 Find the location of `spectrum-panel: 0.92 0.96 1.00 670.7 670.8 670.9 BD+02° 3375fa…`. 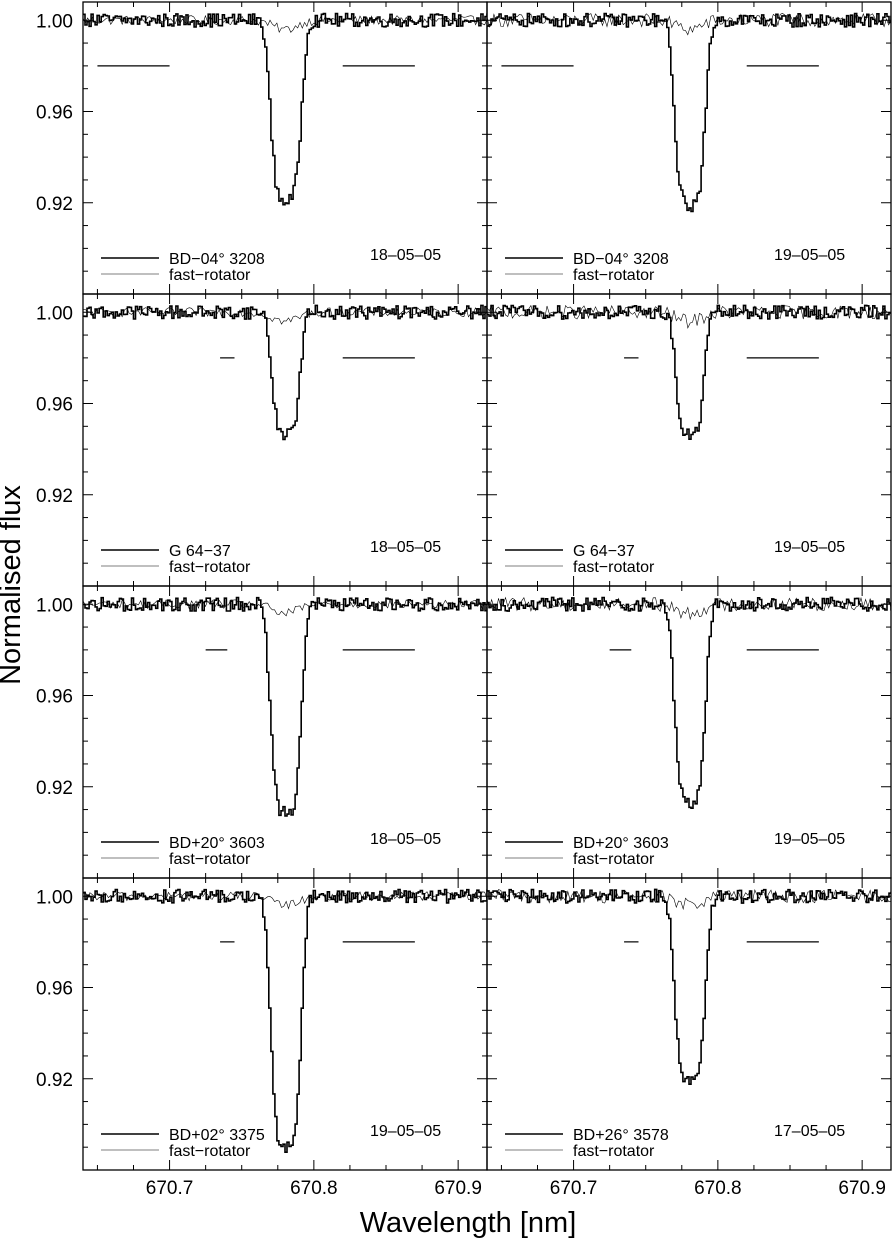

spectrum-panel: 0.92 0.96 1.00 670.7 670.8 670.9 BD+02° 3375fa… is located at coordinates (262, 1038).